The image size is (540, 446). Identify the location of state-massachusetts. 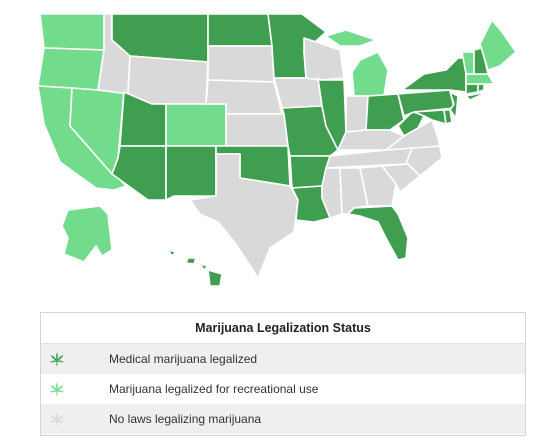
(480, 79).